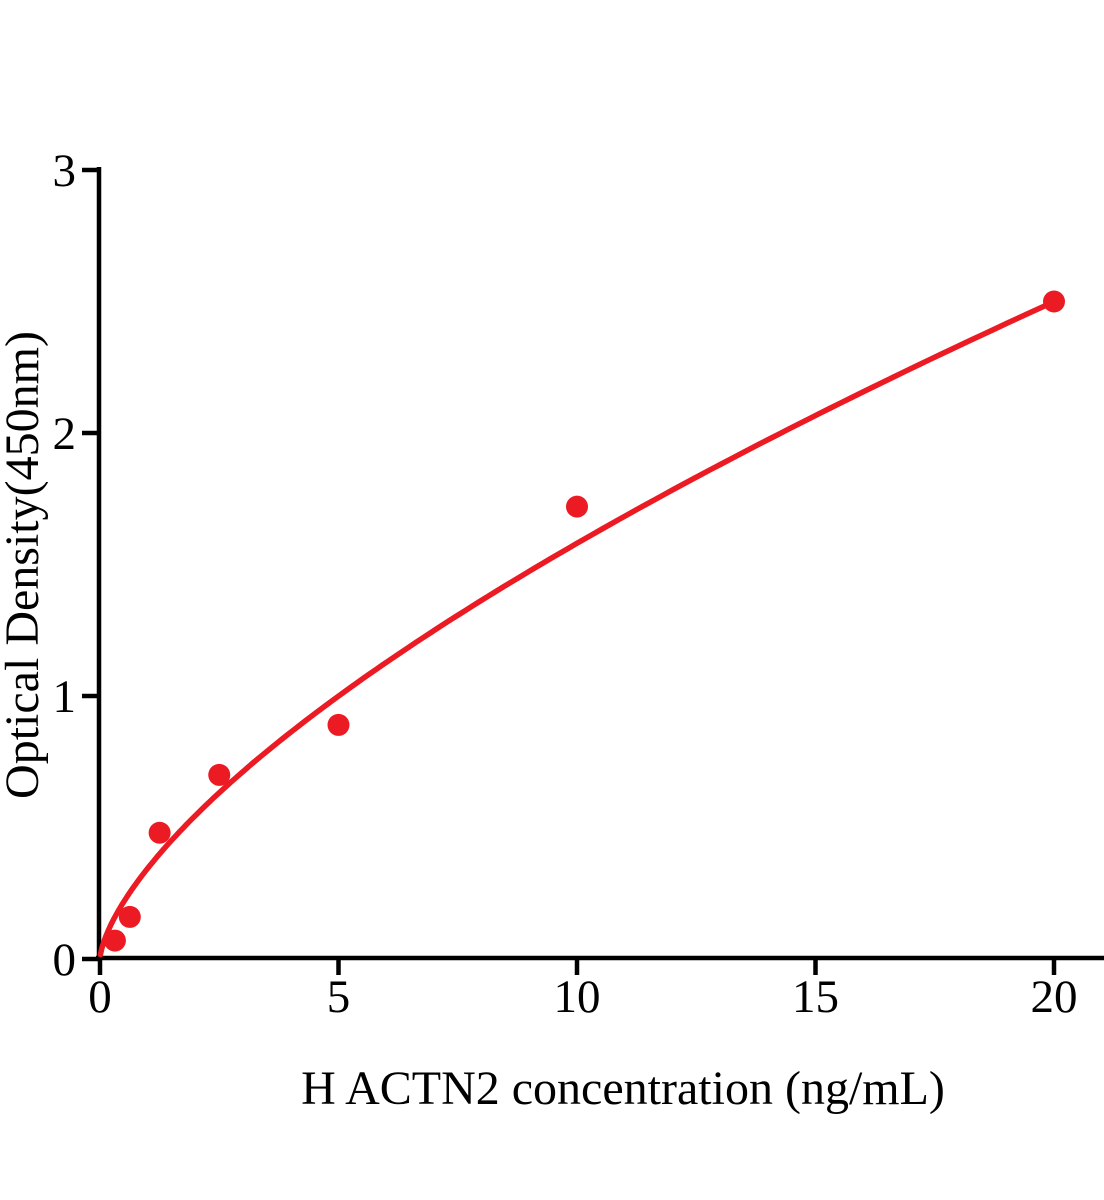 The image size is (1104, 1200). I want to click on x-axis-ticks, so click(577, 967).